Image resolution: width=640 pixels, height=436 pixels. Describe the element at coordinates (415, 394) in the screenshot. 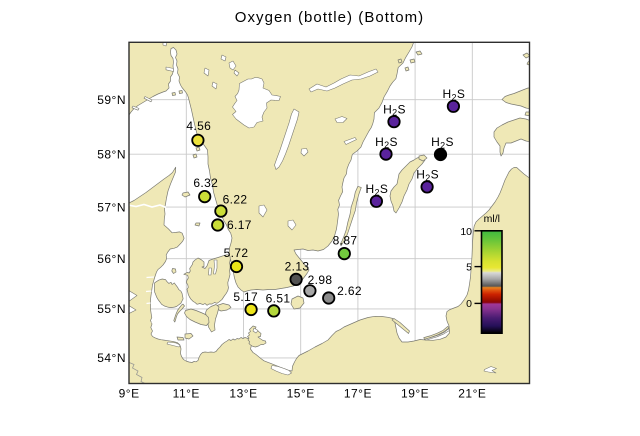

I see `svg-text: 19°E` at that location.